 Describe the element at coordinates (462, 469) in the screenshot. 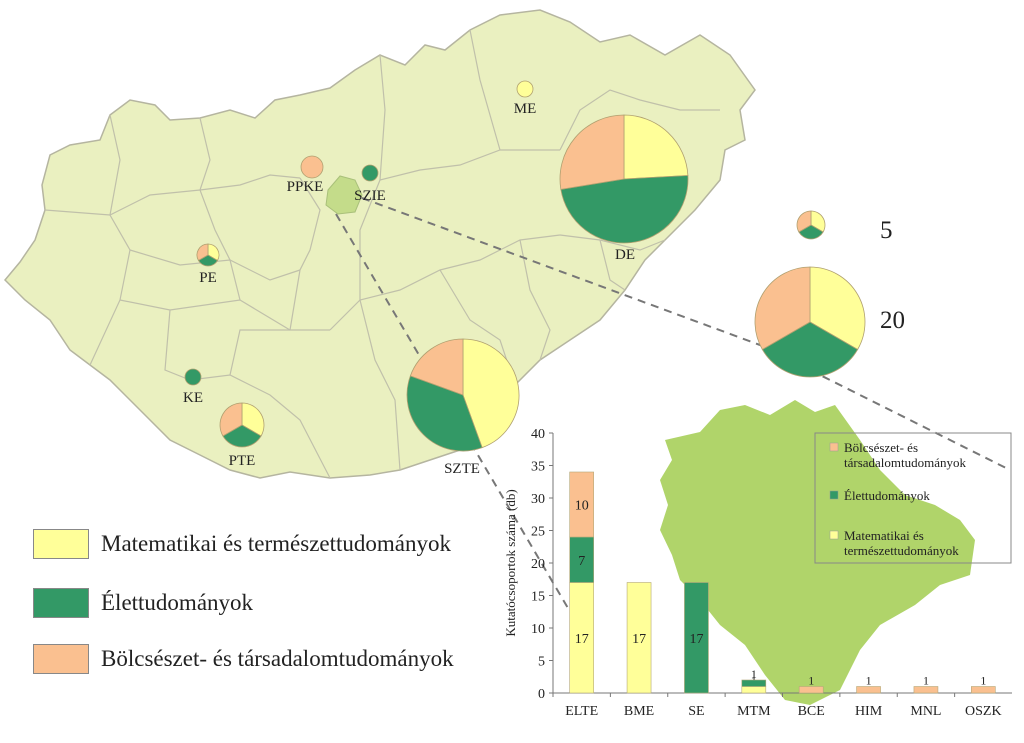

I see `label-szte: SZTE` at that location.